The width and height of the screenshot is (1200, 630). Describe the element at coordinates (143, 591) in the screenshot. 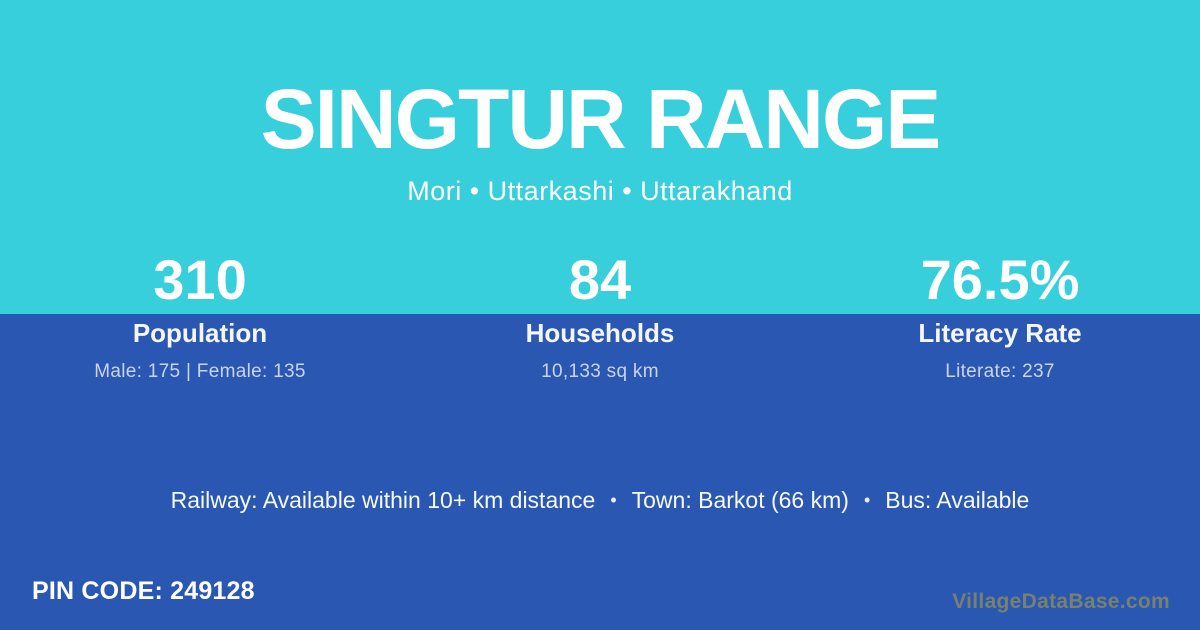

I see `pin-code: PIN CODE: 249128` at that location.